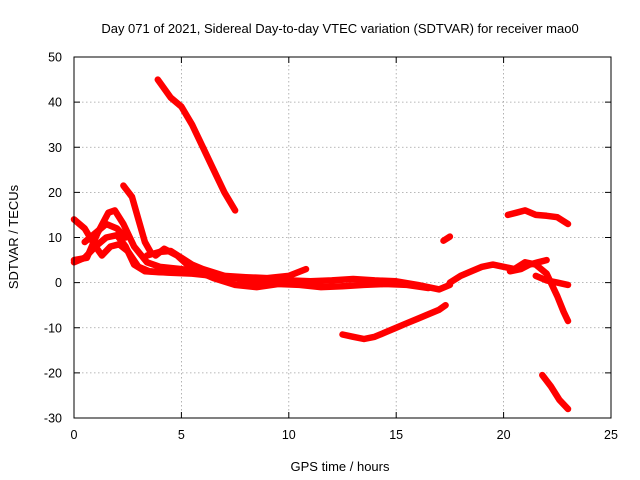 Image resolution: width=640 pixels, height=480 pixels. I want to click on y-tick-label: 10, so click(55, 238).